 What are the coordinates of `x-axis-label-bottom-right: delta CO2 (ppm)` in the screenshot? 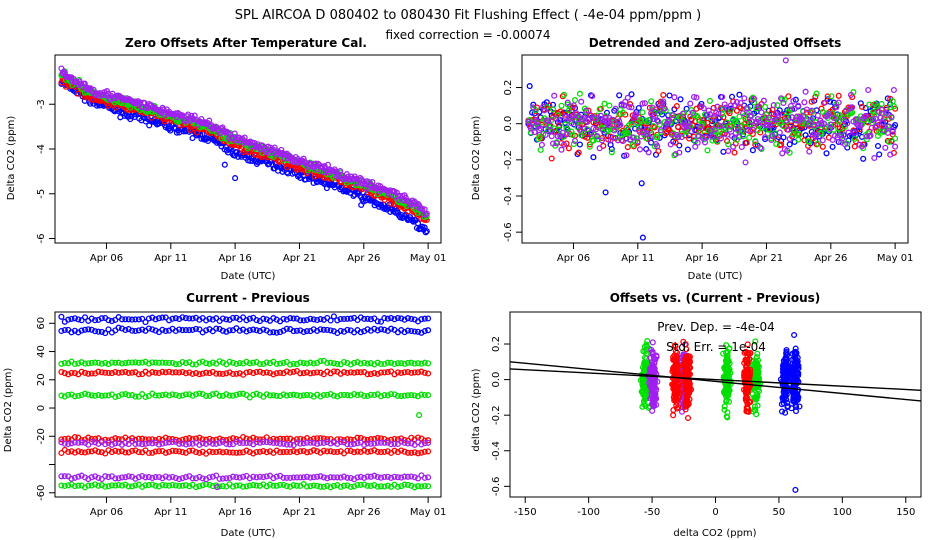 It's located at (714, 533).